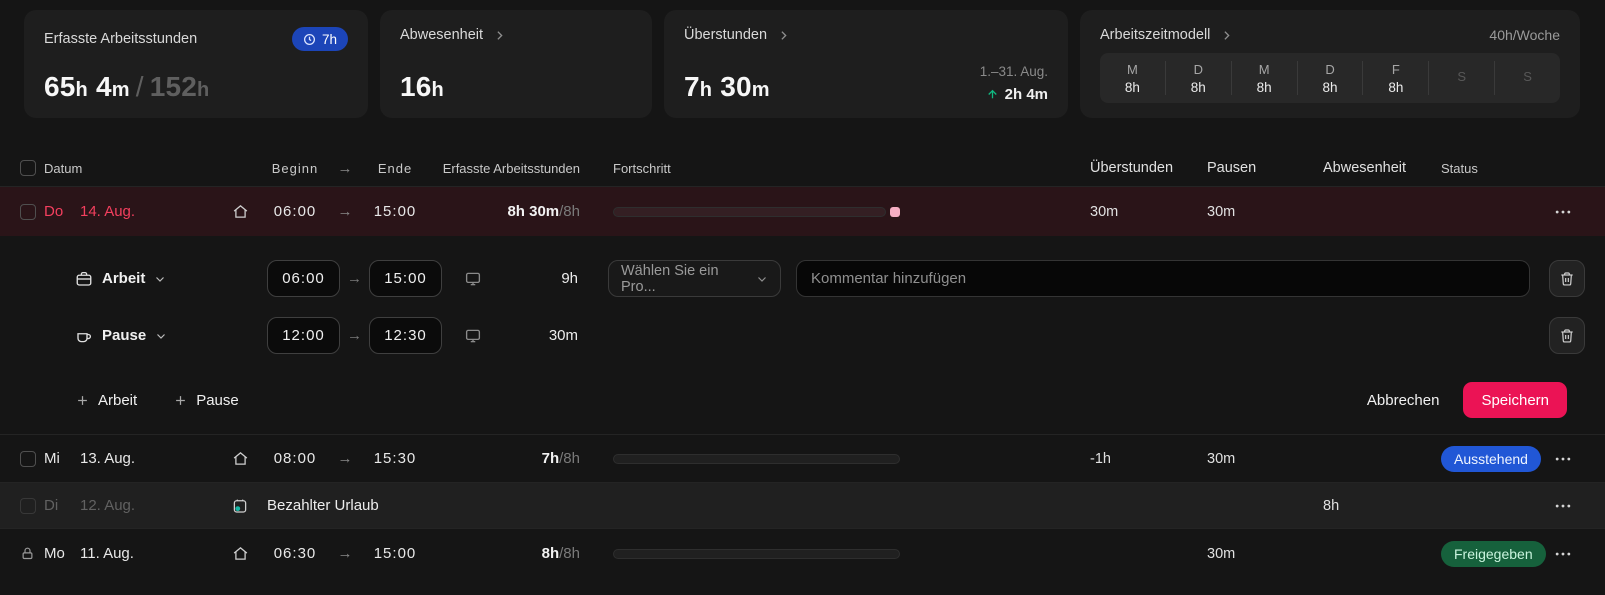  I want to click on header-beginn: Beginn, so click(295, 168).